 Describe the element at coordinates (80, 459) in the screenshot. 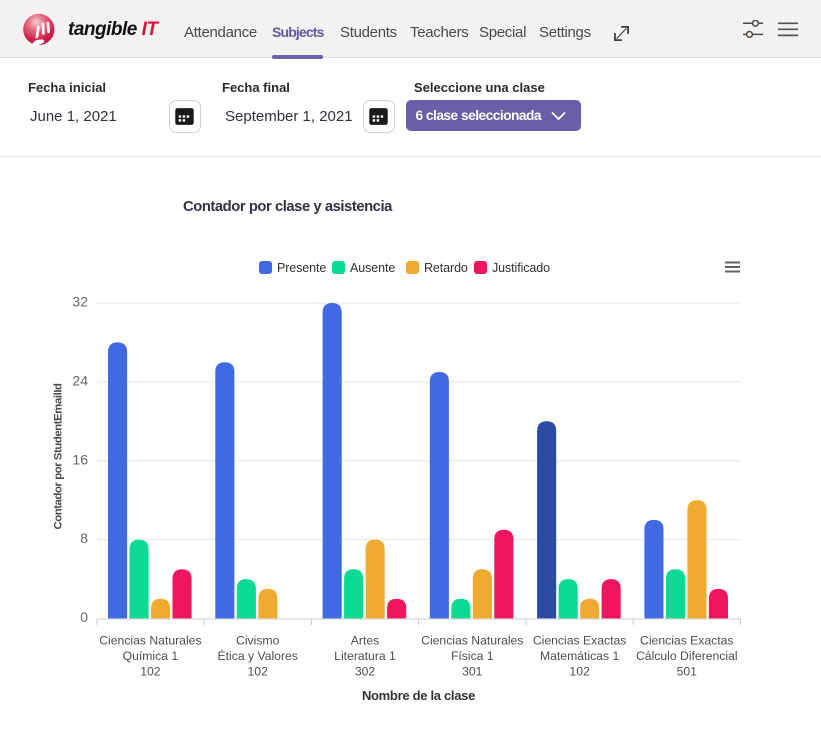

I see `svg-text: 16` at that location.